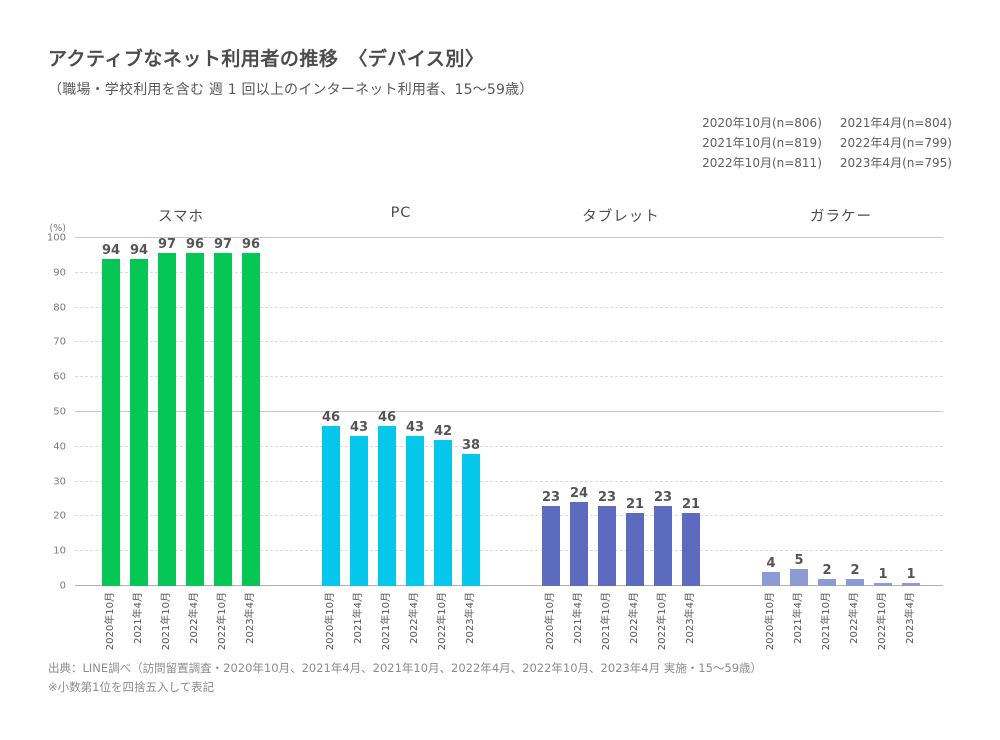  I want to click on sample-size-item: 2022年10月(n=811), so click(762, 163).